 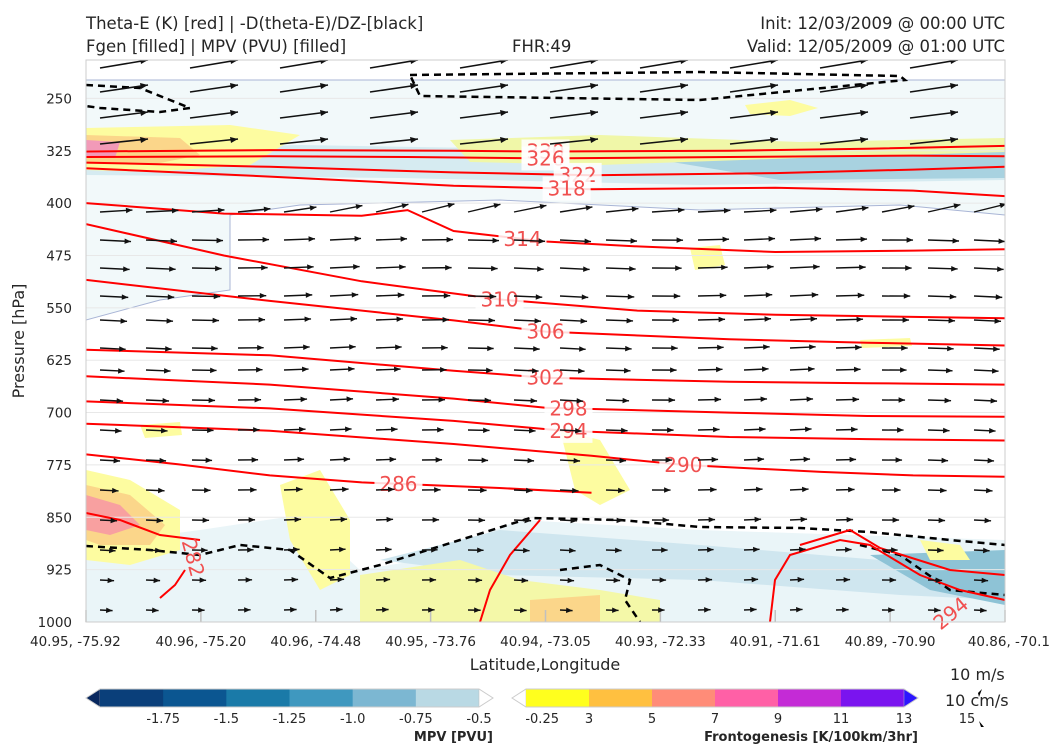 I want to click on x-tick-label: 40.93, -72.33, so click(x=660, y=642).